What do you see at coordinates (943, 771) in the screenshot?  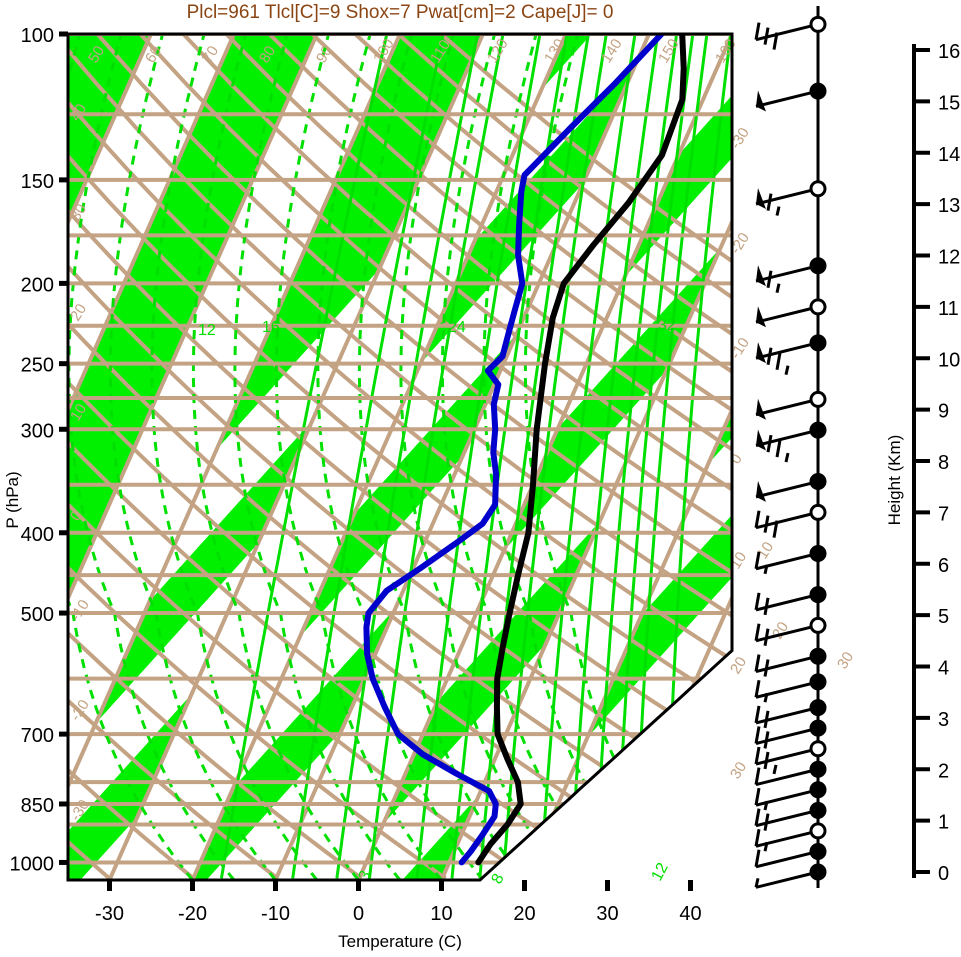 I see `height-tick-label: 2` at bounding box center [943, 771].